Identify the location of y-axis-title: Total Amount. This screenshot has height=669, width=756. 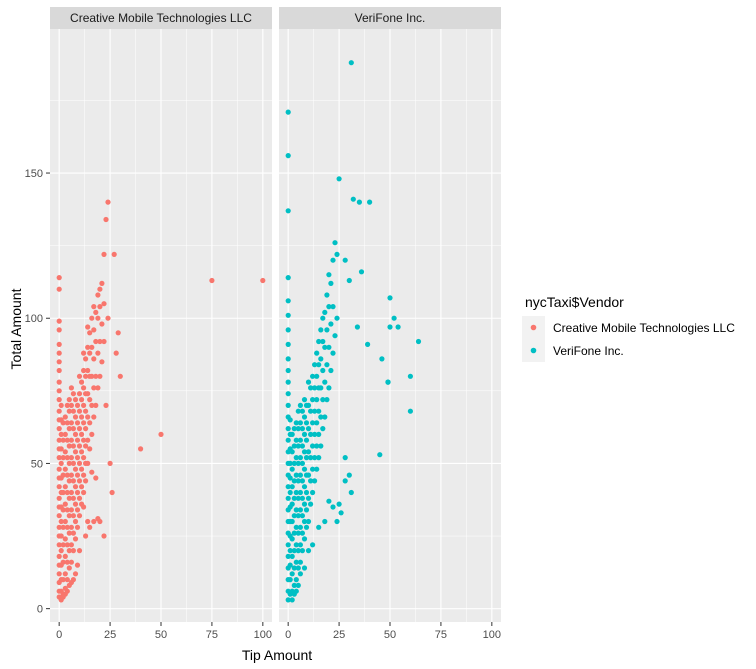
(16, 328).